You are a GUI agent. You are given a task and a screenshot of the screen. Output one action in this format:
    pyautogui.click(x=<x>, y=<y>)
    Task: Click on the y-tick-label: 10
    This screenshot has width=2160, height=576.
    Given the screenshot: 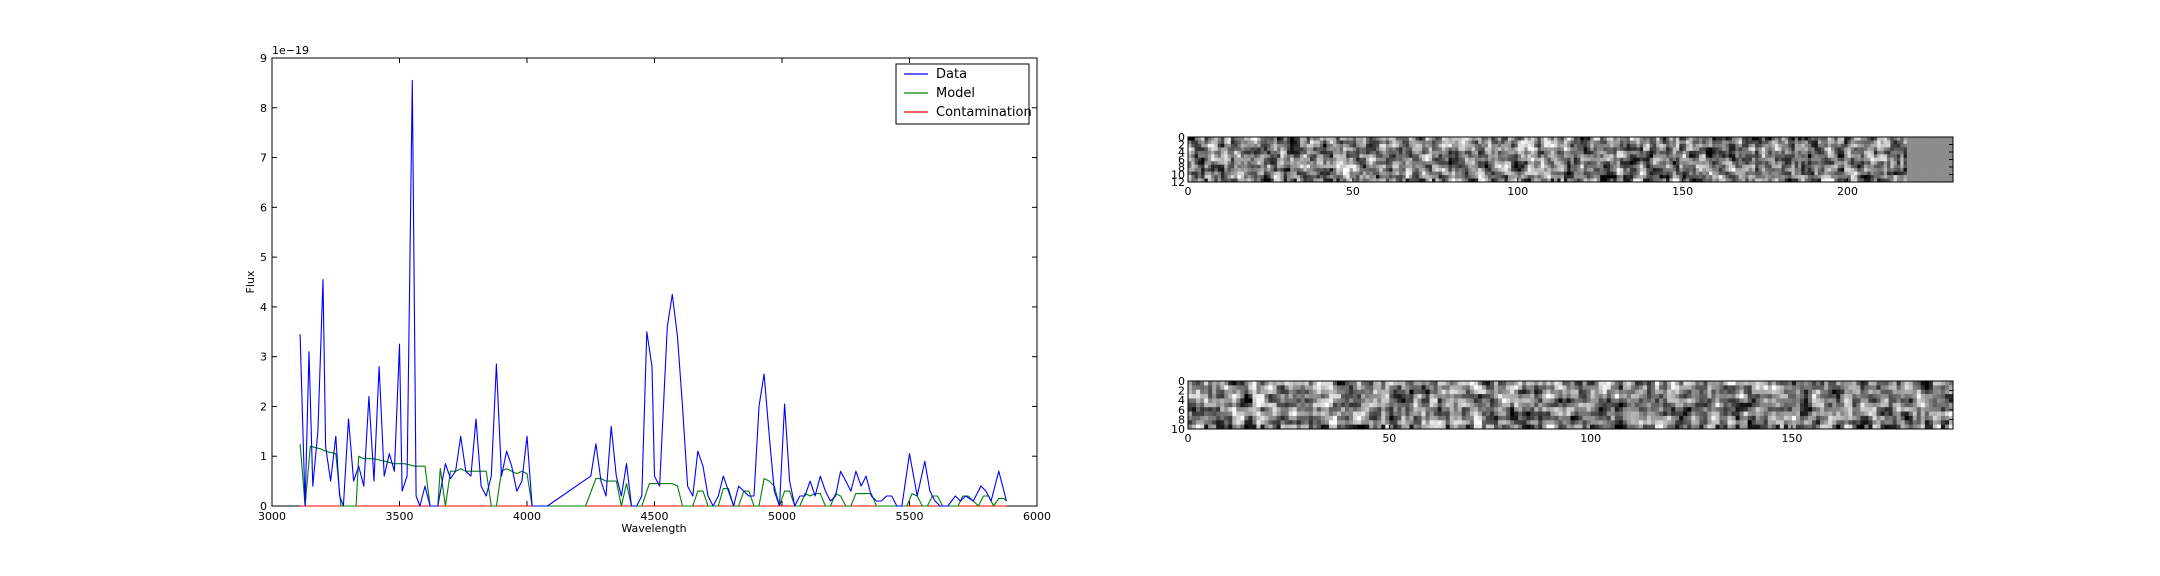 What is the action you would take?
    pyautogui.click(x=1178, y=175)
    